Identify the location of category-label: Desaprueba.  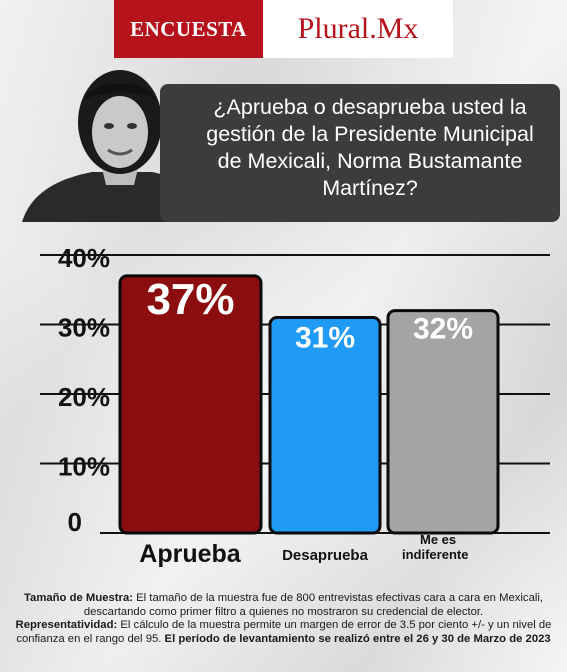
(325, 555).